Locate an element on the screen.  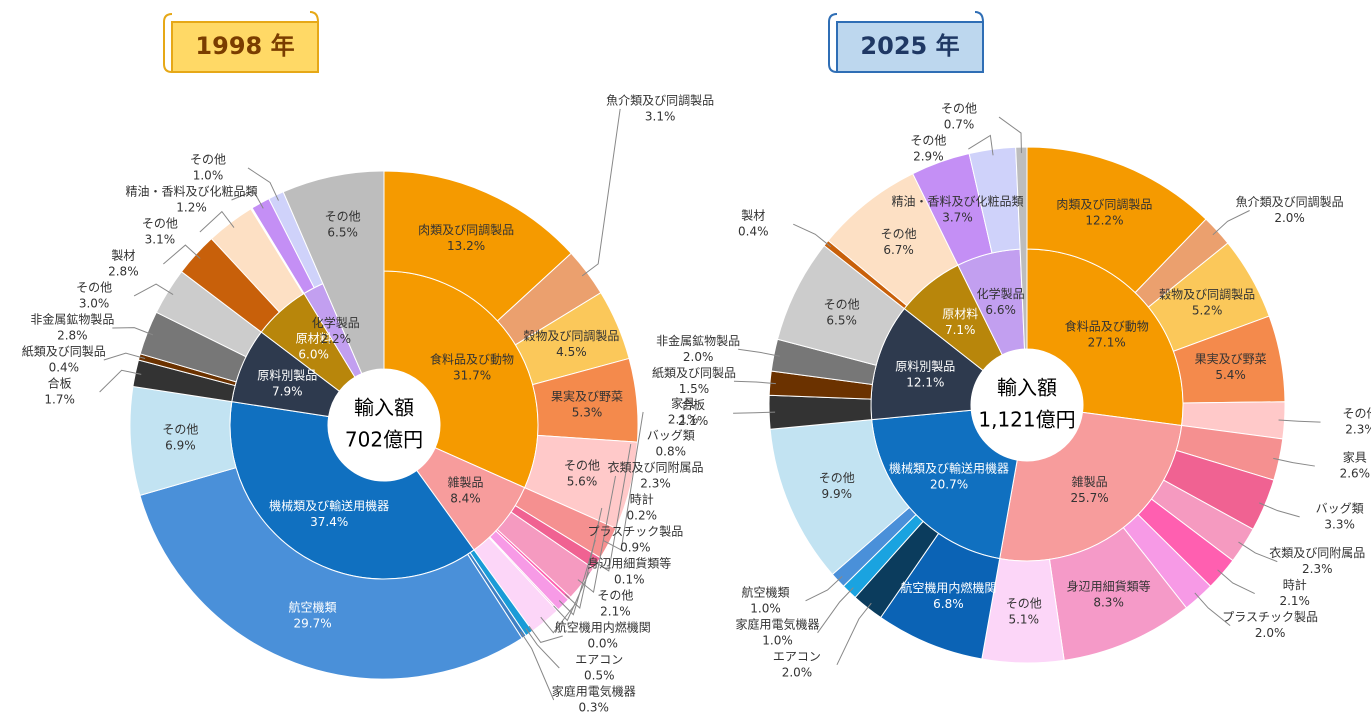
segment-value: 13.2% is located at coordinates (466, 246).